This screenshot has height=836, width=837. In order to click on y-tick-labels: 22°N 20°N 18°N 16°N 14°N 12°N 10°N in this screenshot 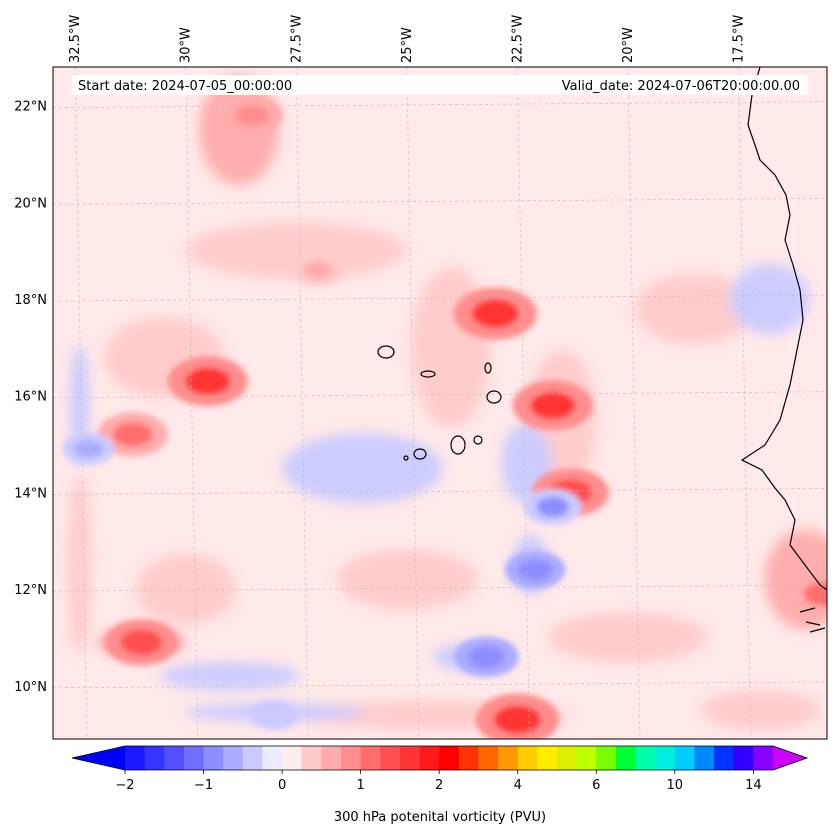, I will do `click(30, 397)`.